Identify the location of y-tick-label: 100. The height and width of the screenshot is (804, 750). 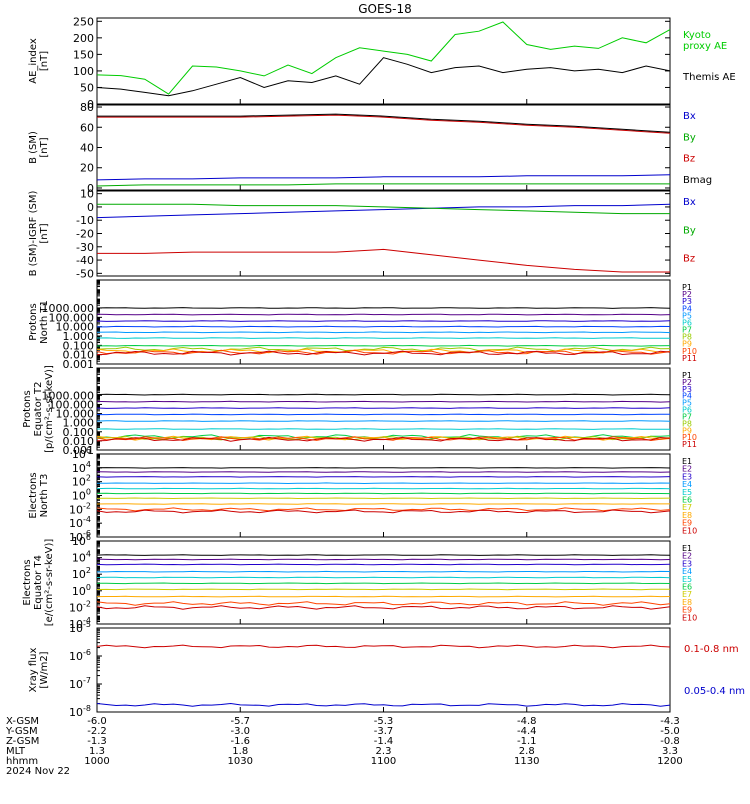
(81, 590).